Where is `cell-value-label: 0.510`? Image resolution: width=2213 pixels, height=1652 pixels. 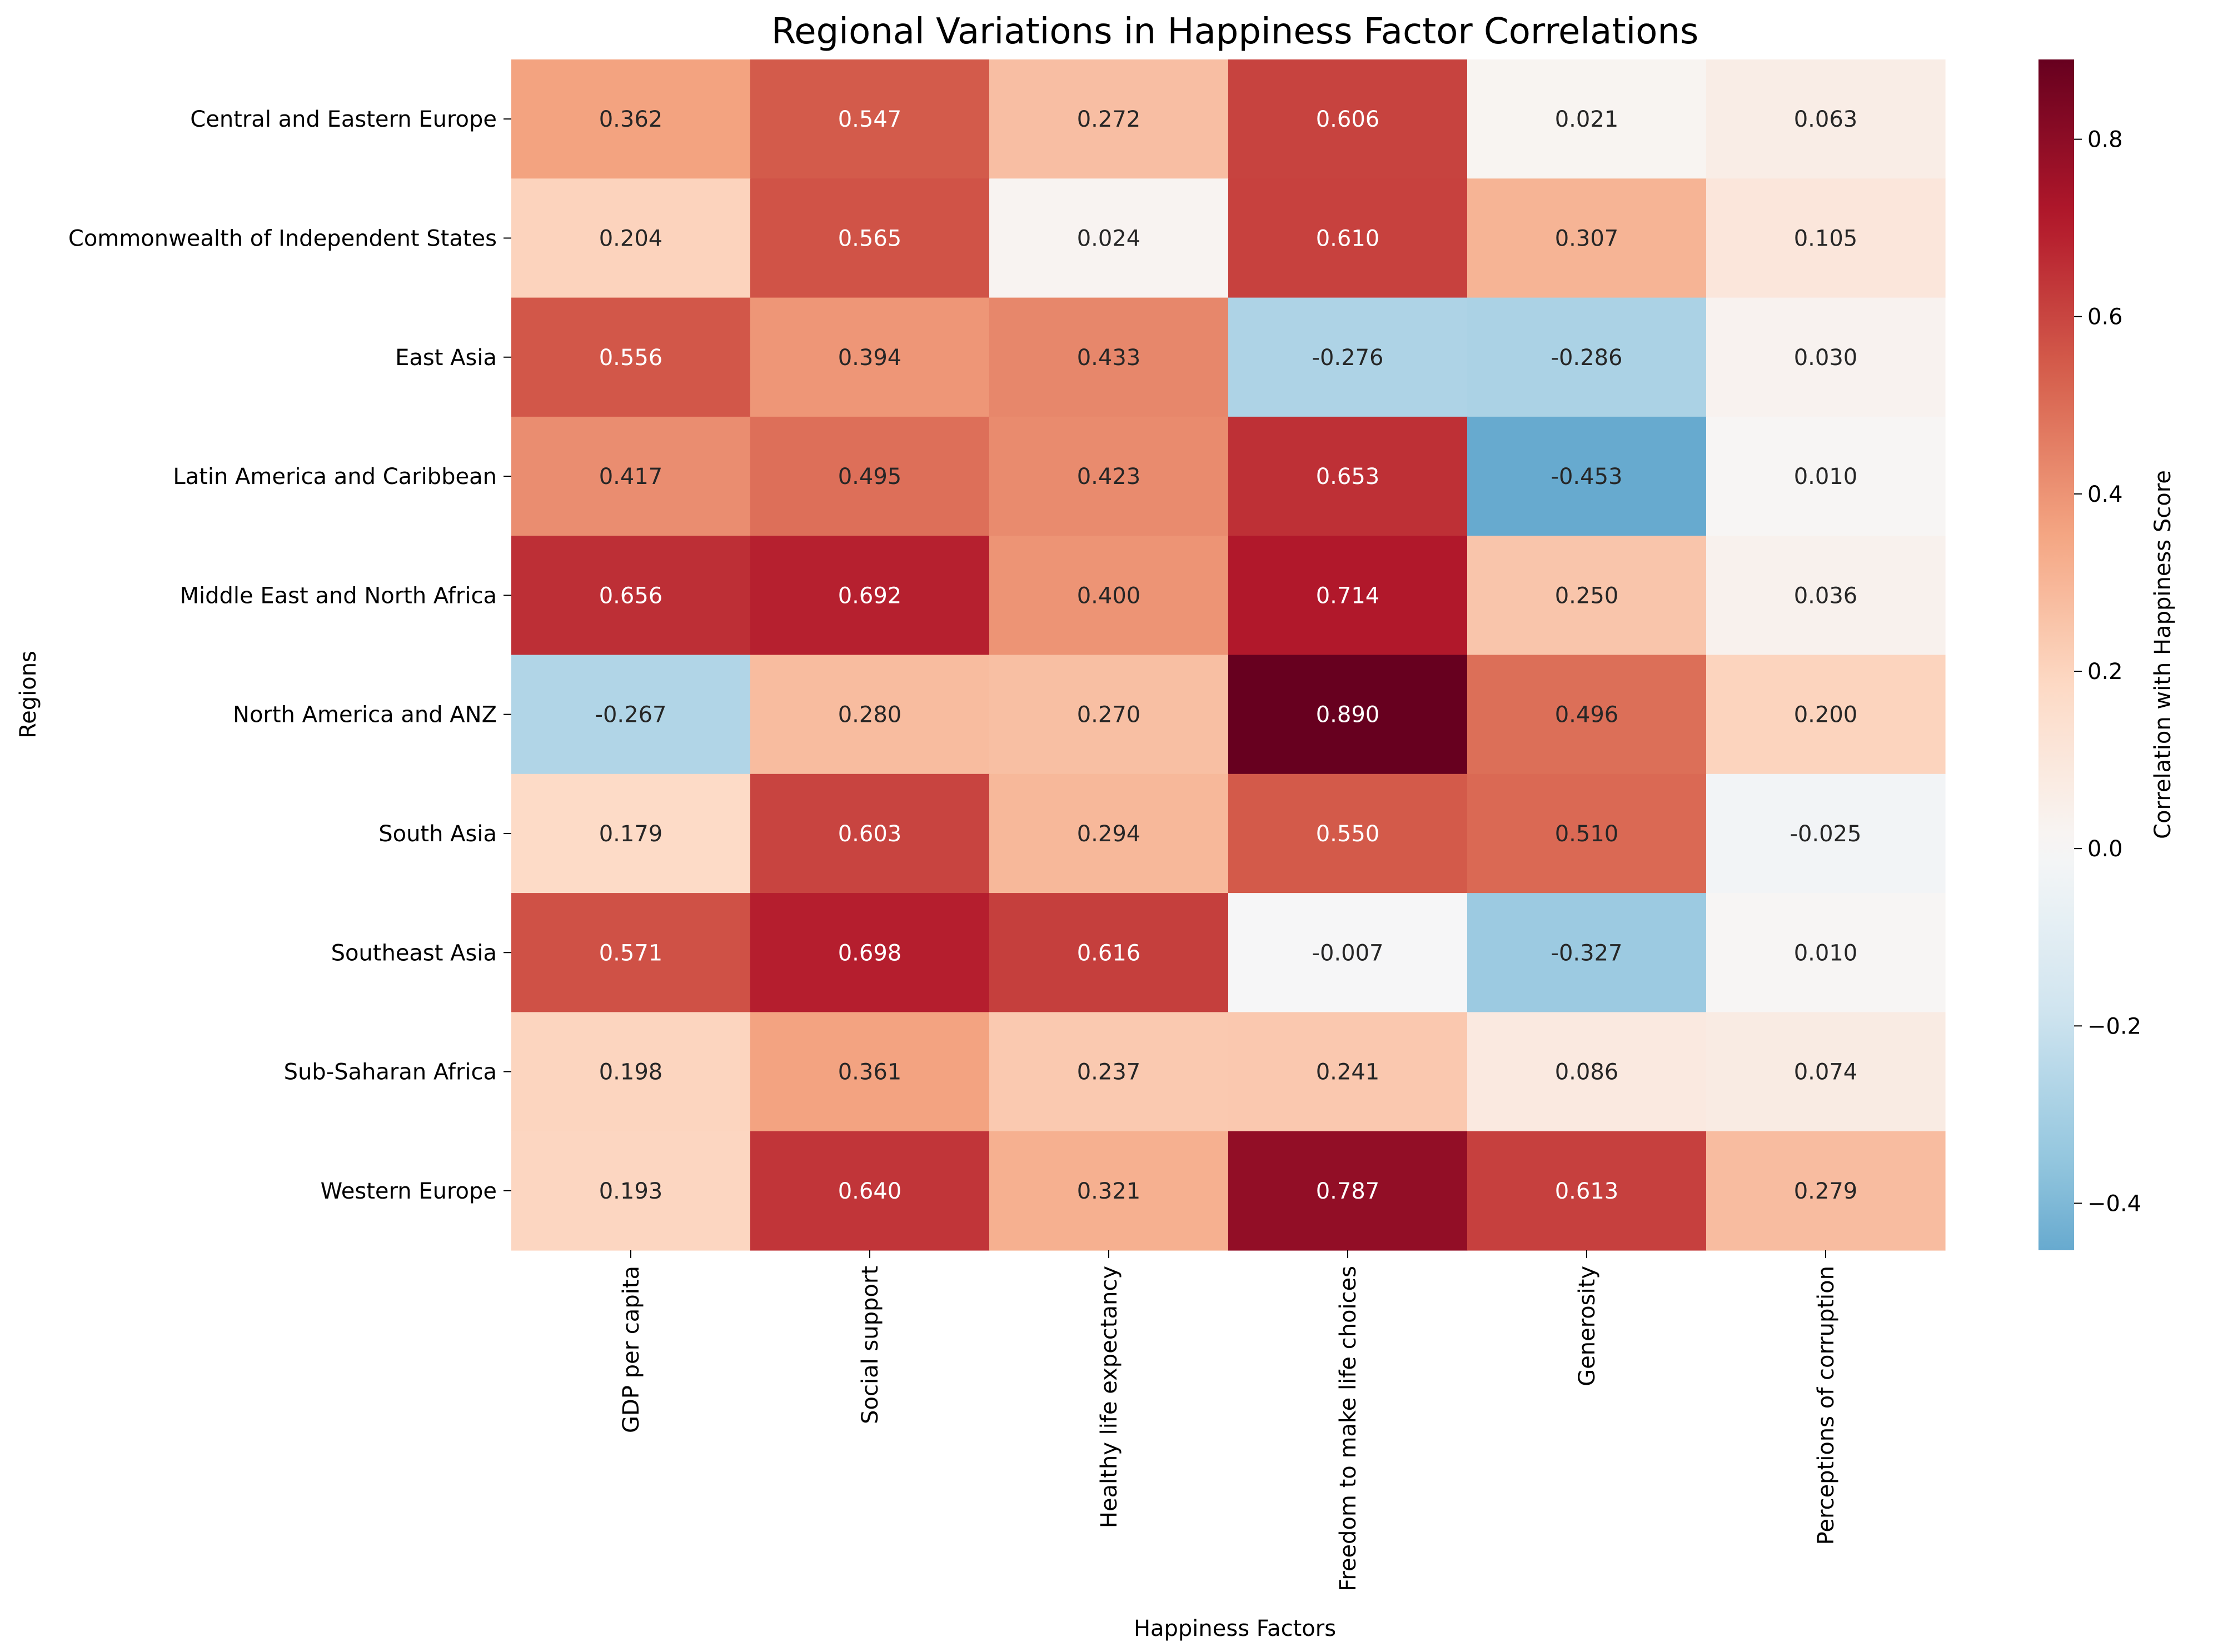 cell-value-label: 0.510 is located at coordinates (1587, 834).